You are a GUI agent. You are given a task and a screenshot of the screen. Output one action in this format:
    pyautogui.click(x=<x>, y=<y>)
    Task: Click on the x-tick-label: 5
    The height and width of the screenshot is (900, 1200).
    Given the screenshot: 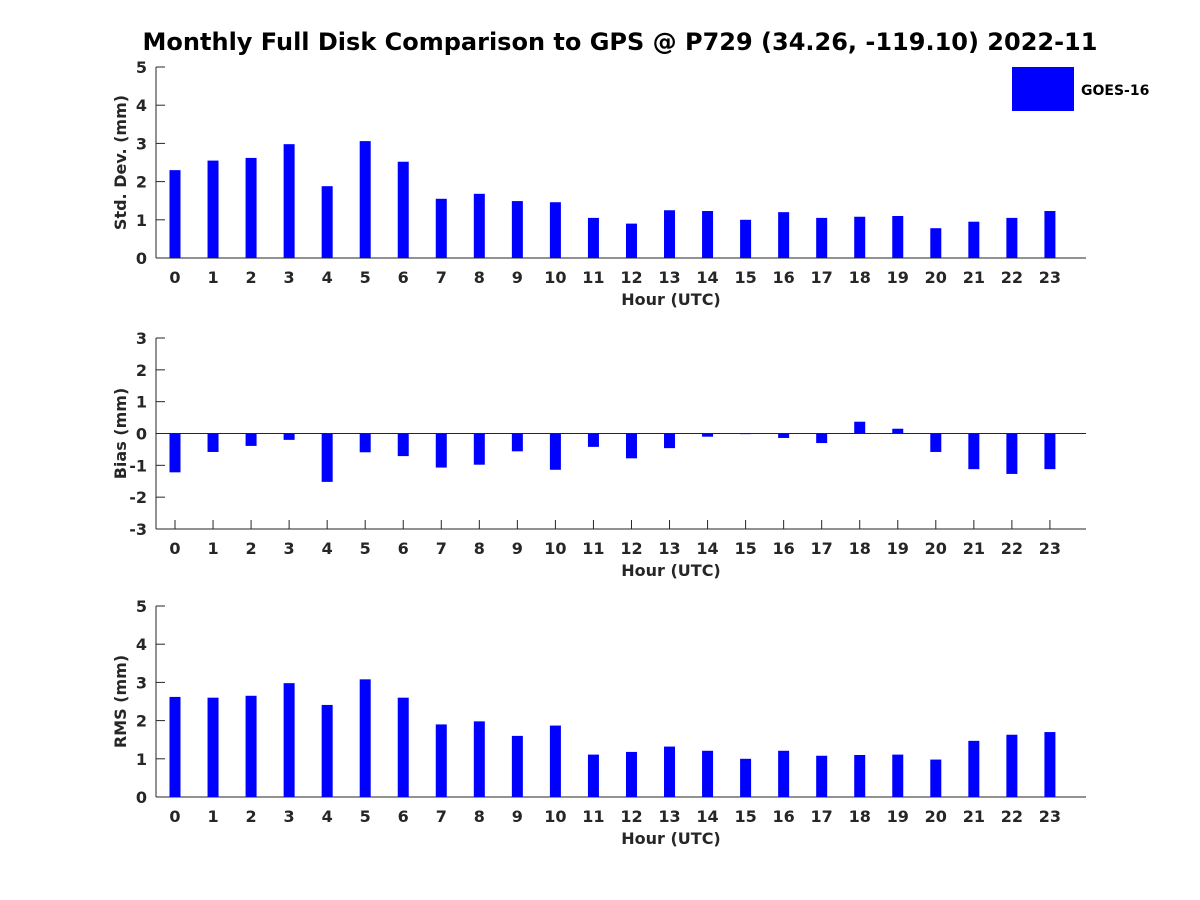 What is the action you would take?
    pyautogui.click(x=365, y=548)
    